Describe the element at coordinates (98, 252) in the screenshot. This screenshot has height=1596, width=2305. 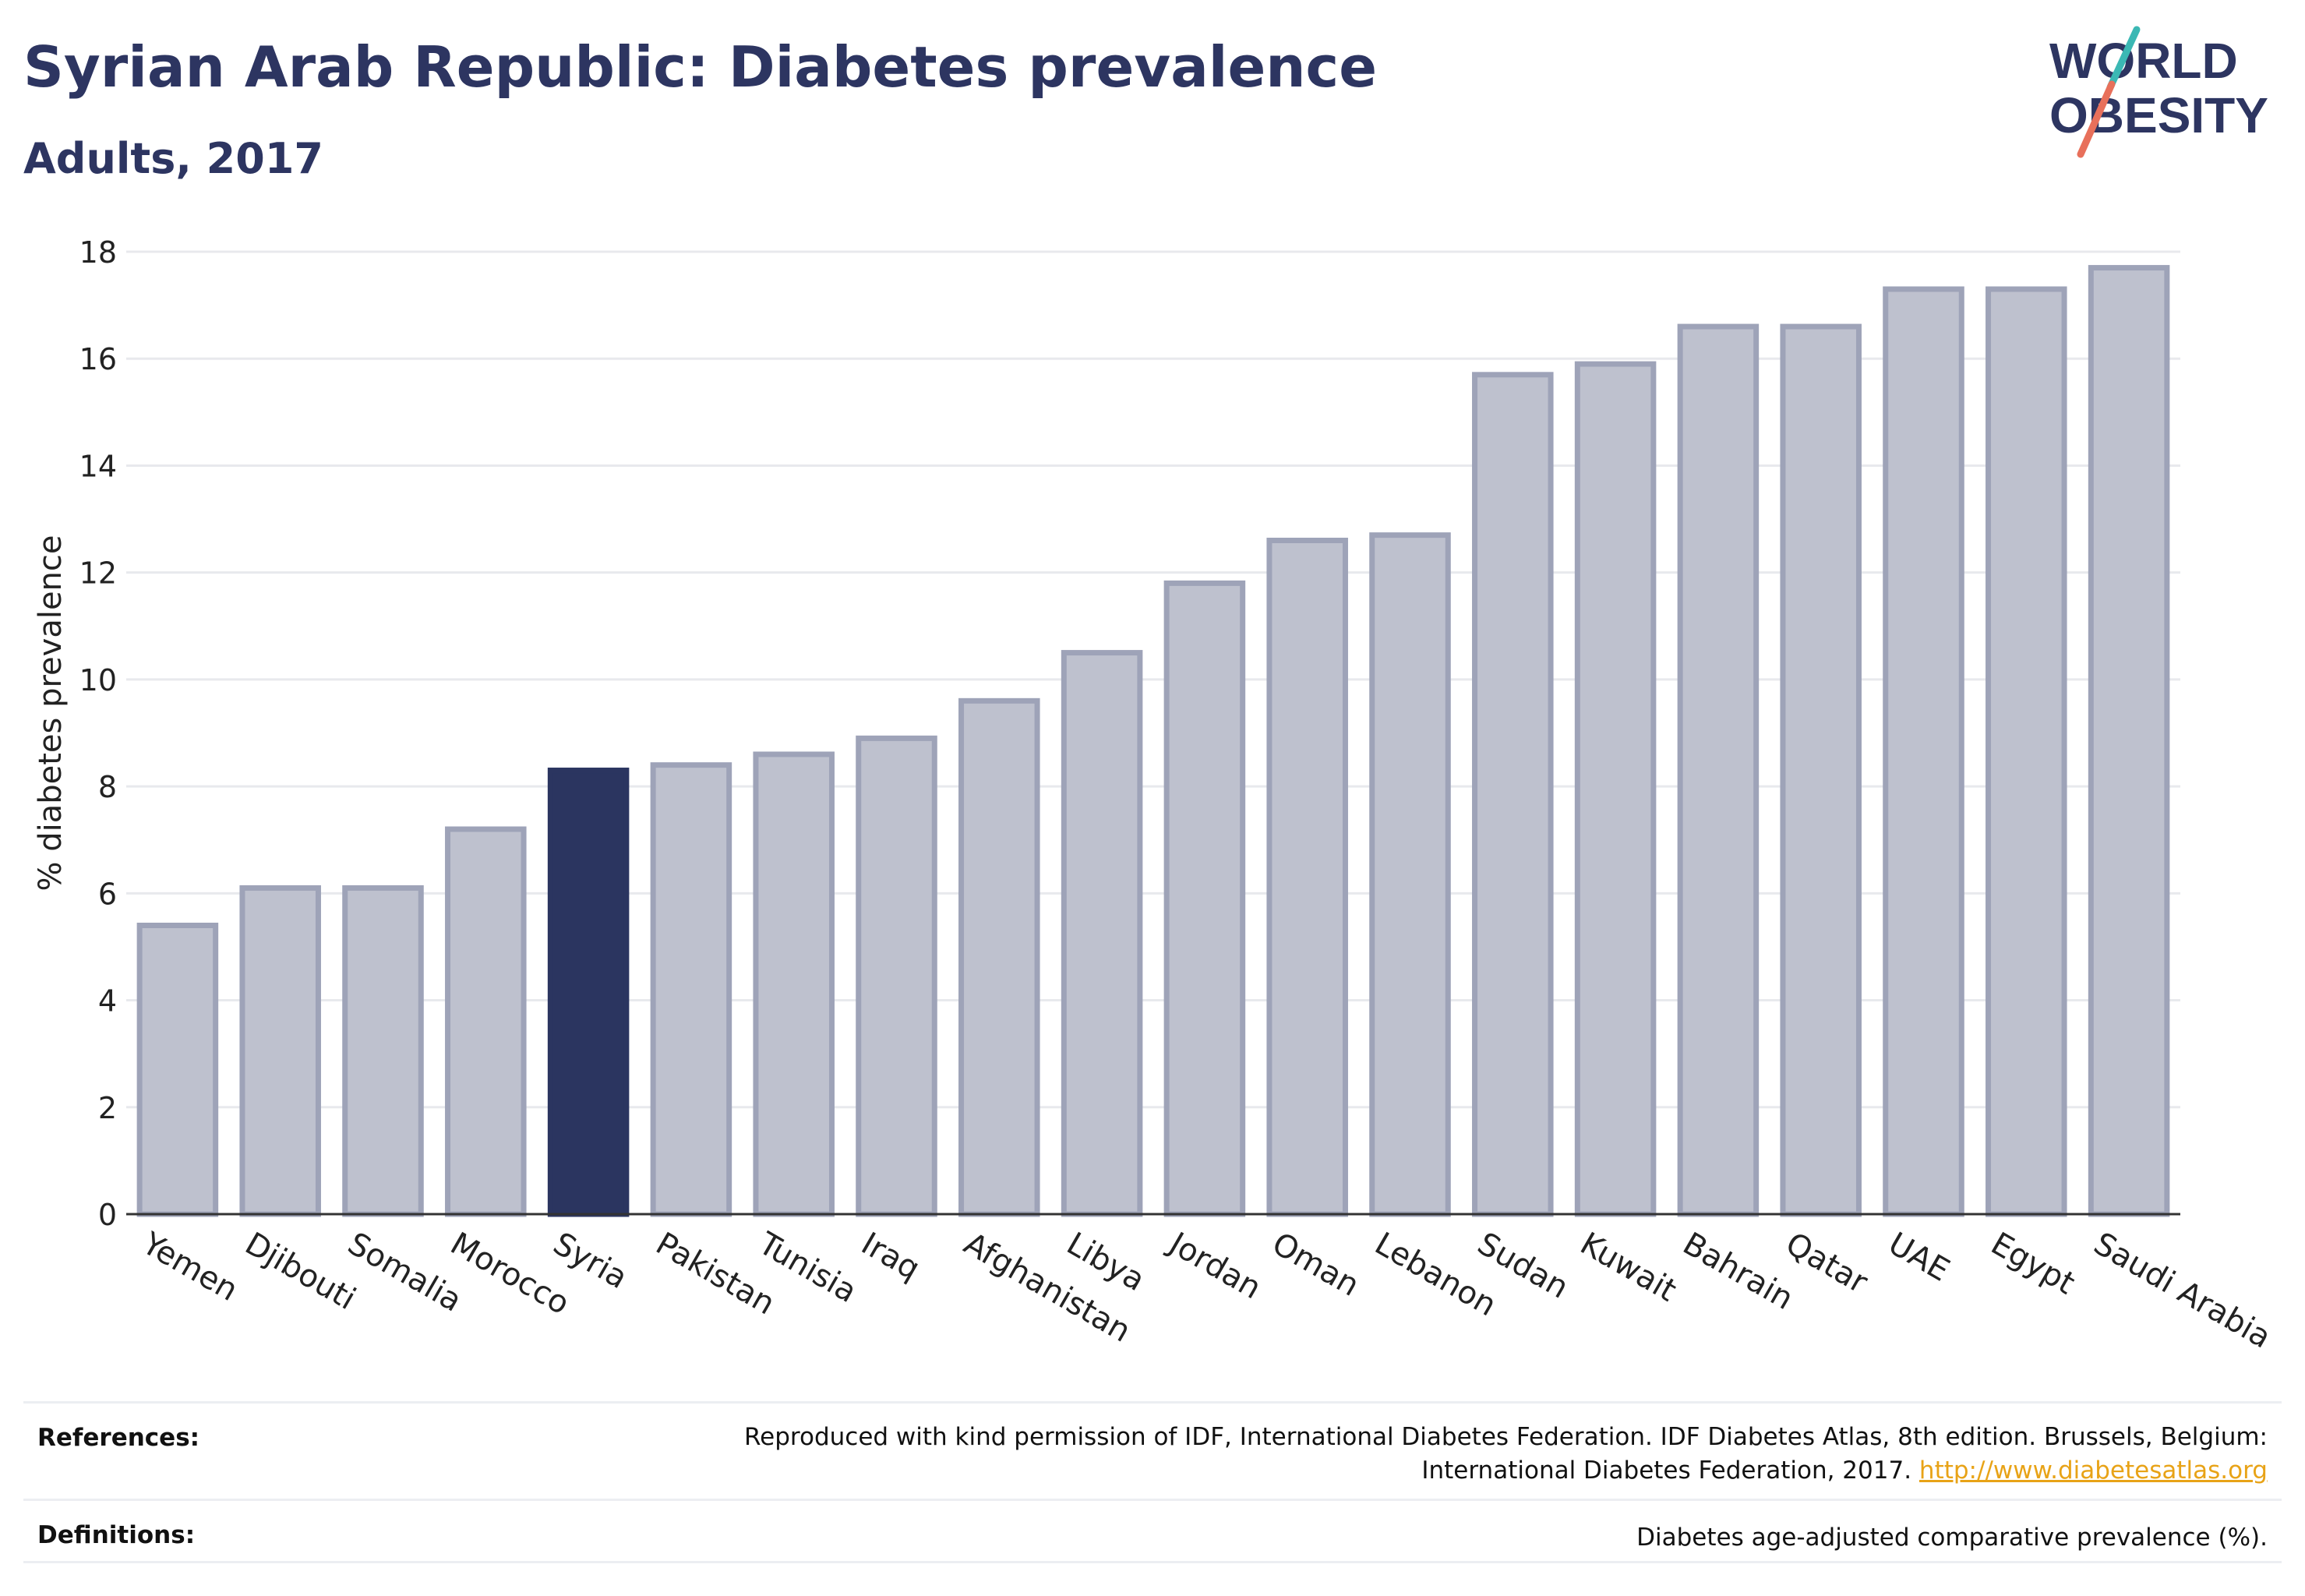
I see `y-tick-label: 18` at that location.